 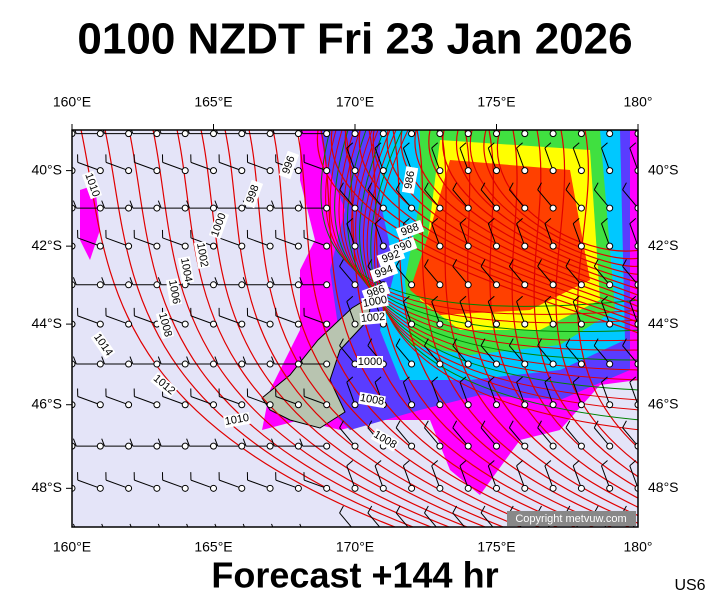 What do you see at coordinates (496, 102) in the screenshot?
I see `lon-label: 175°E` at bounding box center [496, 102].